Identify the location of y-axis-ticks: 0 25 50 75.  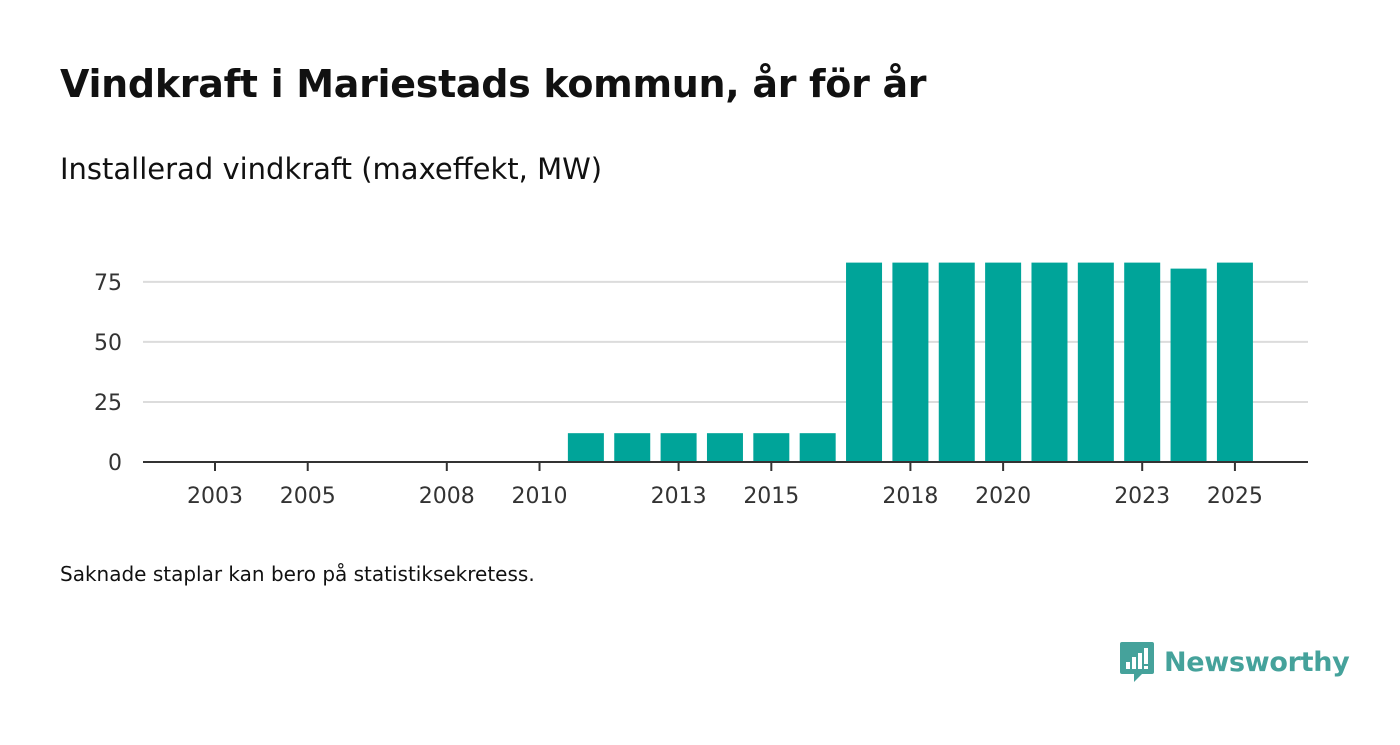
(108, 373).